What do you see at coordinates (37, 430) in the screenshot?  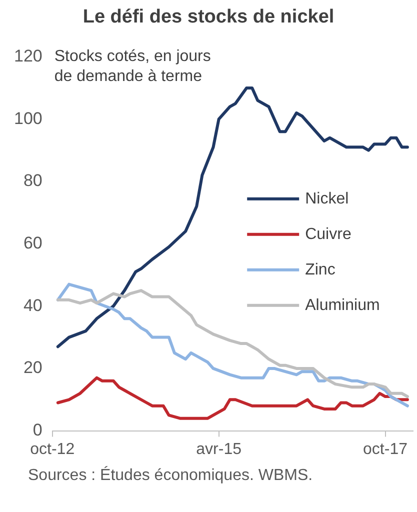 I see `y-tick-label: 0` at bounding box center [37, 430].